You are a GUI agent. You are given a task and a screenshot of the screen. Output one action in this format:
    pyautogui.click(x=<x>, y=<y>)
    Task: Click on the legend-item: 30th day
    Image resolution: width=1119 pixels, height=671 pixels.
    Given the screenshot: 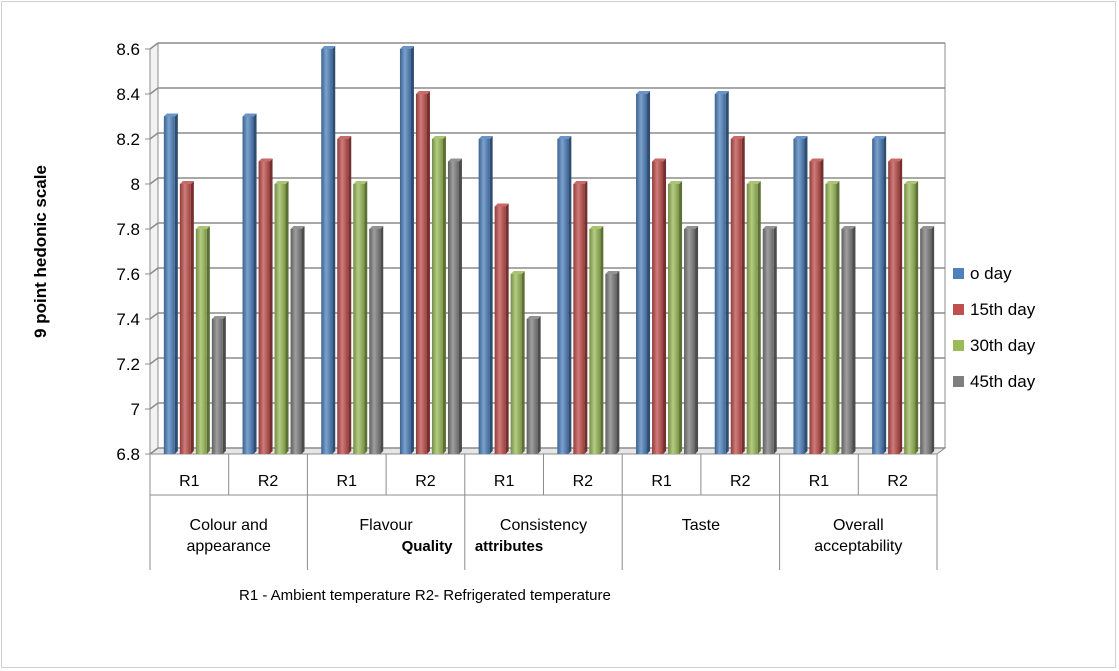 What is the action you would take?
    pyautogui.click(x=994, y=345)
    